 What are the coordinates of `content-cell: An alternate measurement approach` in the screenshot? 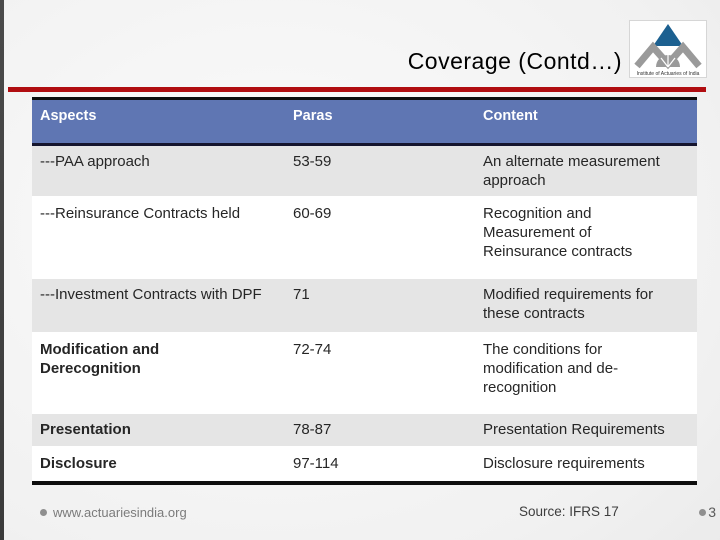 It's located at (586, 171).